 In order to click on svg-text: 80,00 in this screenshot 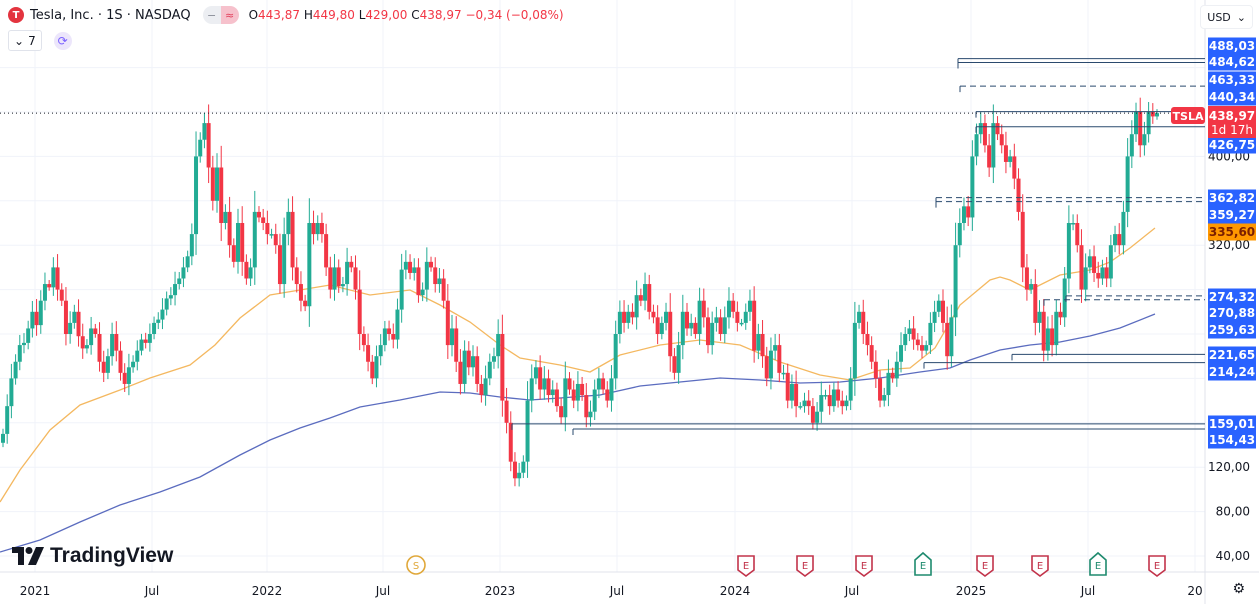, I will do `click(1233, 512)`.